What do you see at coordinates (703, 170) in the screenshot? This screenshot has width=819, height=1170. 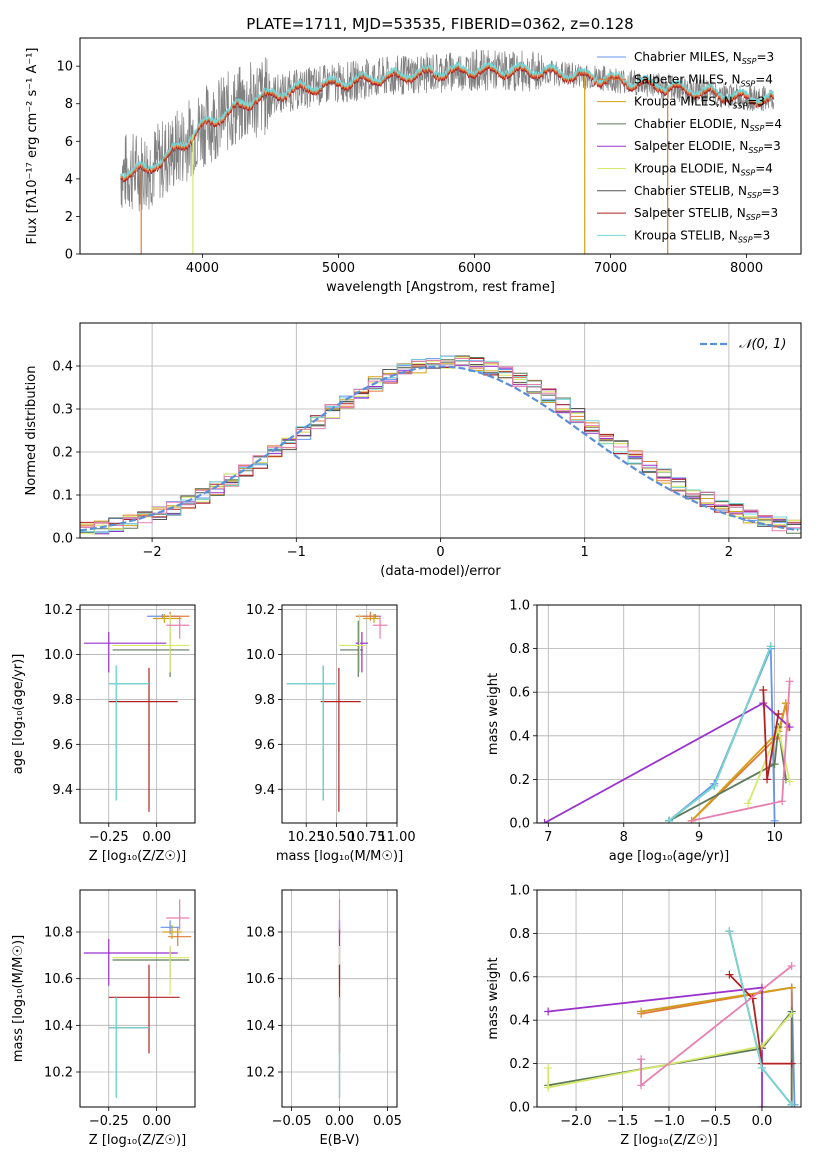 I see `legend-label: Kroupa ELODIE, NSSP=4` at bounding box center [703, 170].